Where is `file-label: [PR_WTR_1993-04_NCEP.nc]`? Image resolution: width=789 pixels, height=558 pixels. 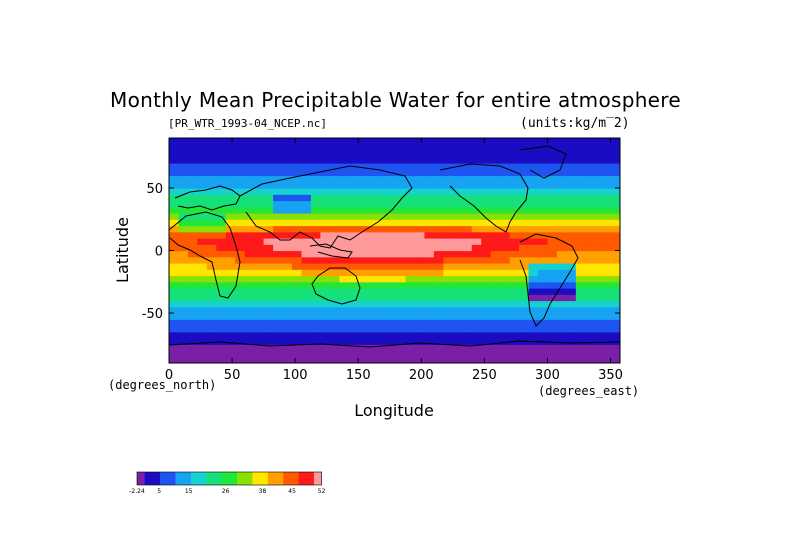 file-label: [PR_WTR_1993-04_NCEP.nc] is located at coordinates (247, 123).